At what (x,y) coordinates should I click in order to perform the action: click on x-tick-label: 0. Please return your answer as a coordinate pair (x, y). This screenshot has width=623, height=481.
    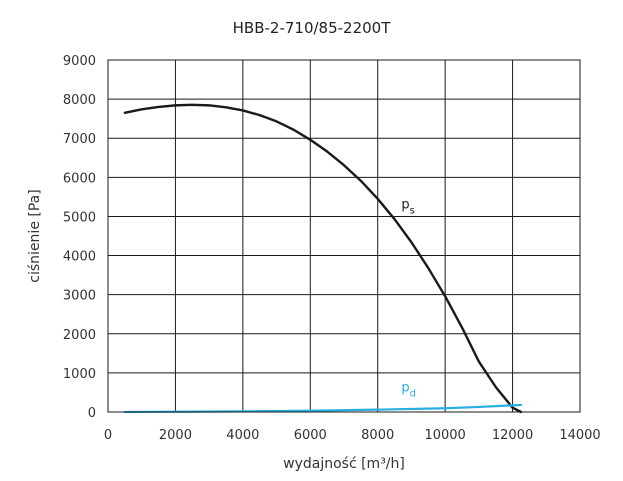
    Looking at the image, I should click on (108, 435).